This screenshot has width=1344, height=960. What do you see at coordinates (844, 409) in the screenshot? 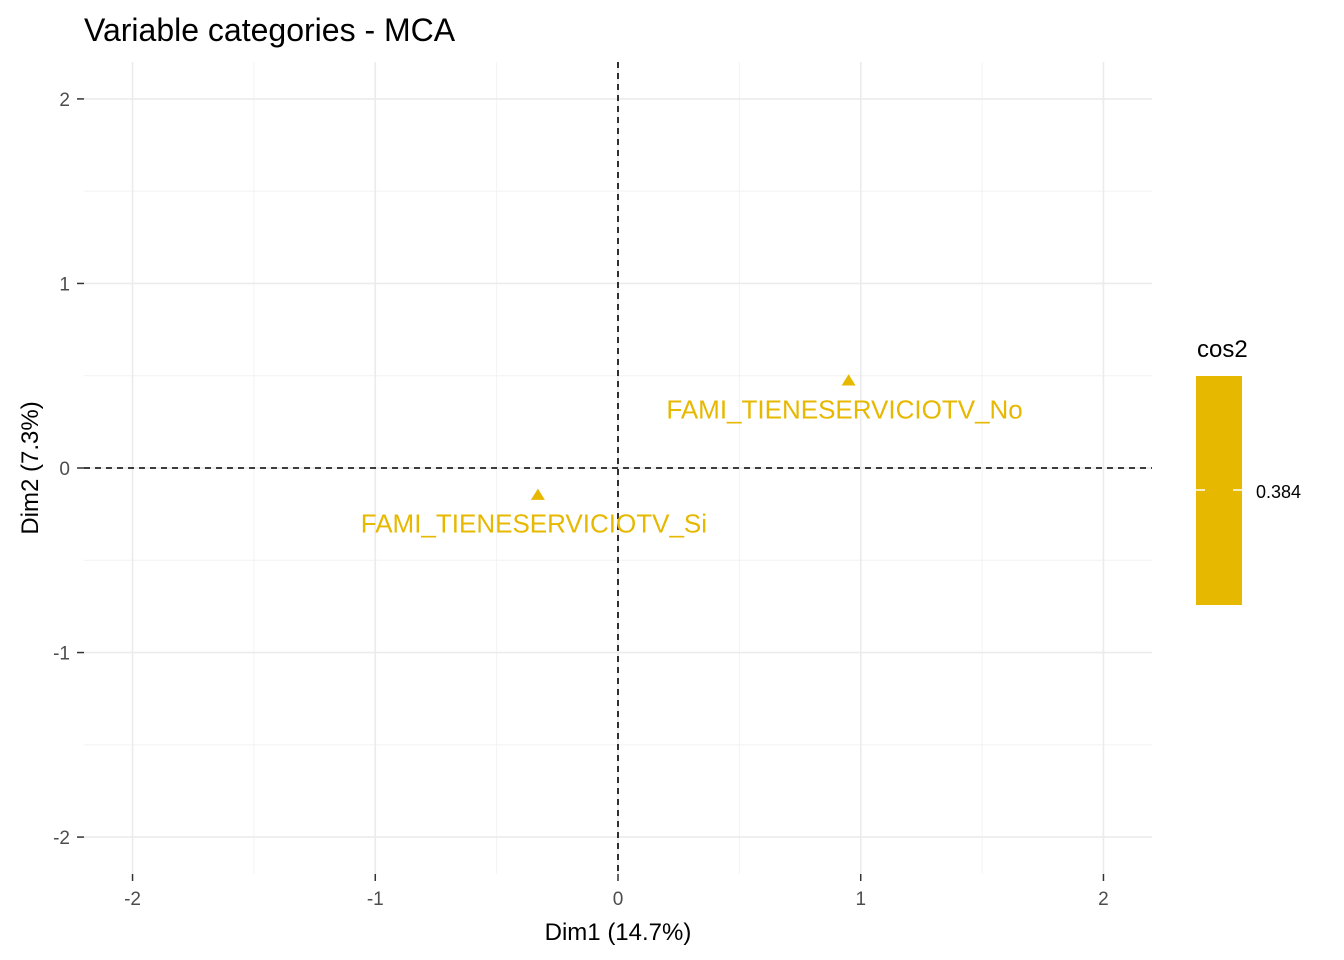
I see `point-label: FAMI_TIENESERVICIOTV_No` at bounding box center [844, 409].